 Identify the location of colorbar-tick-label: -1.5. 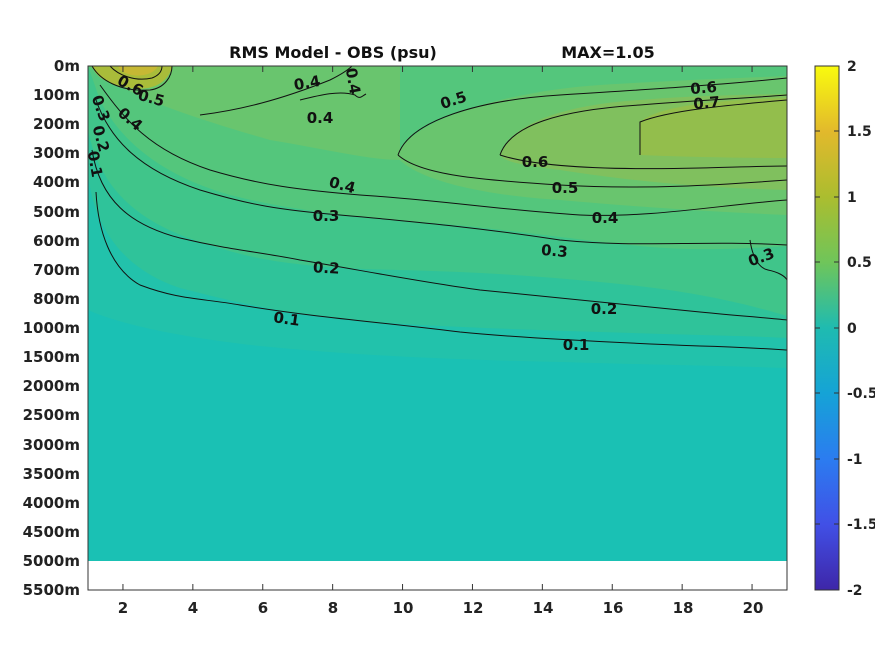
(861, 525).